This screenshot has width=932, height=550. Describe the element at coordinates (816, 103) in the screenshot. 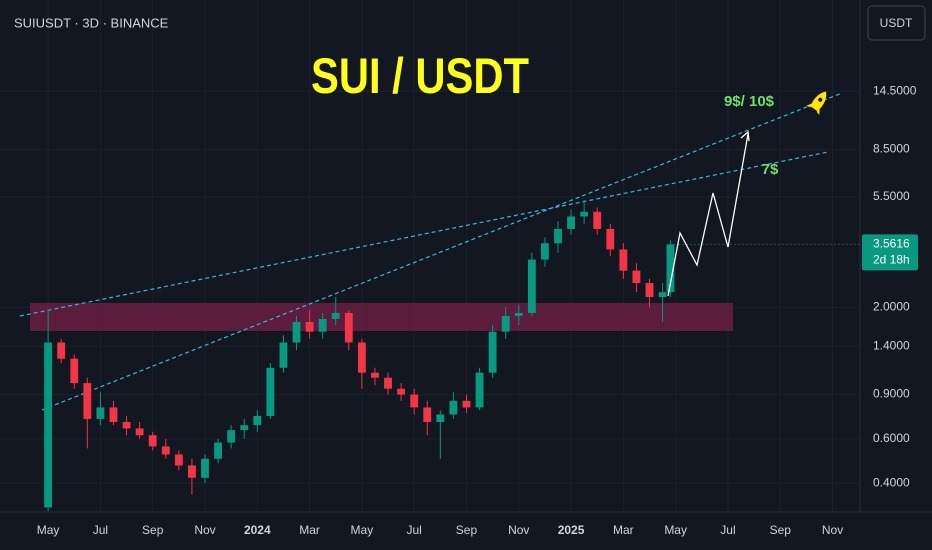

I see `rocket-icon` at that location.